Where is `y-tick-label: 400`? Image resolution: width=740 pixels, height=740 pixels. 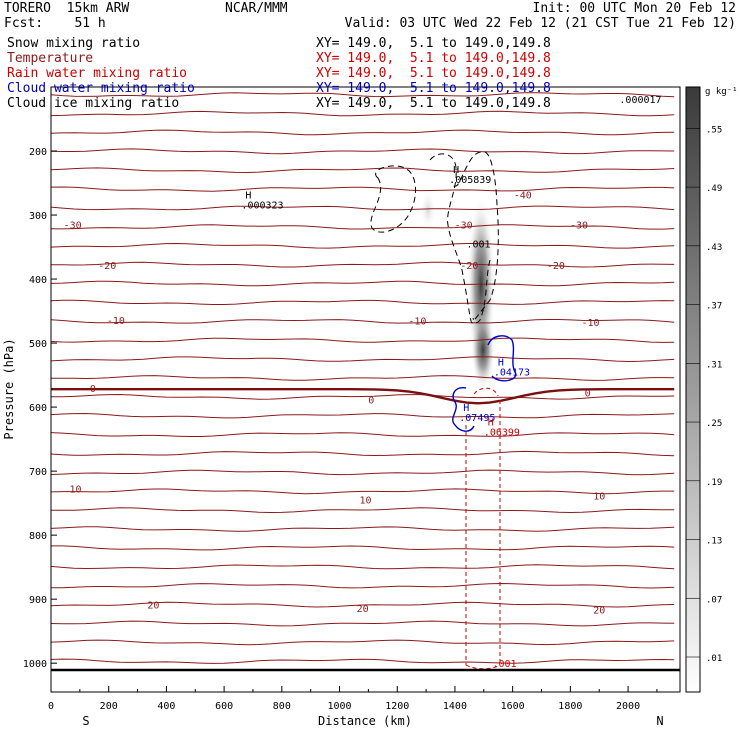 y-tick-label: 400 is located at coordinates (38, 280).